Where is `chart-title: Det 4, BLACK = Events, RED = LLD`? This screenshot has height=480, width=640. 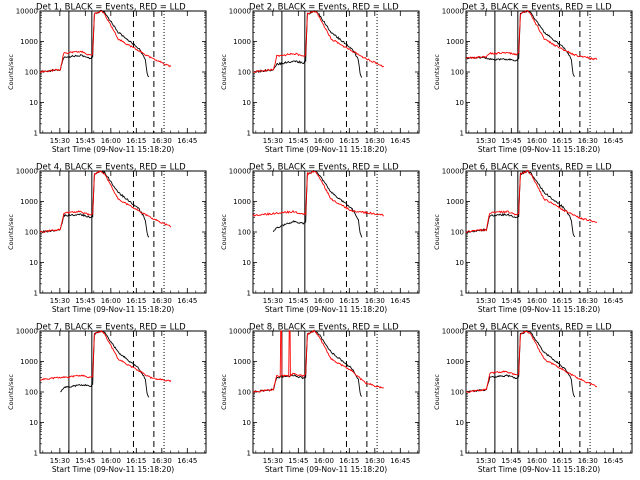 chart-title: Det 4, BLACK = Events, RED = LLD is located at coordinates (111, 168).